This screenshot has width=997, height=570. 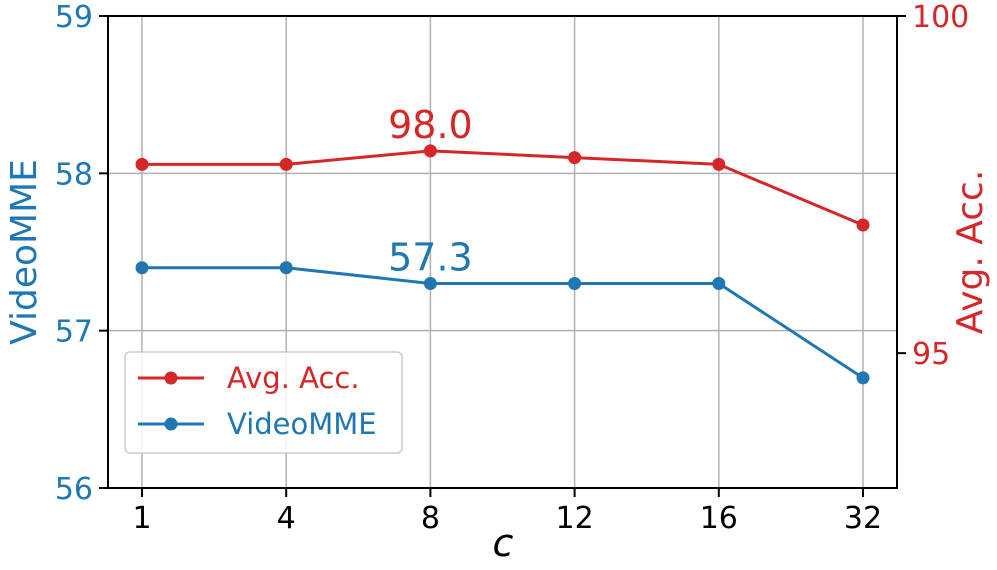 I want to click on x-tick-label: 1, so click(x=141, y=518).